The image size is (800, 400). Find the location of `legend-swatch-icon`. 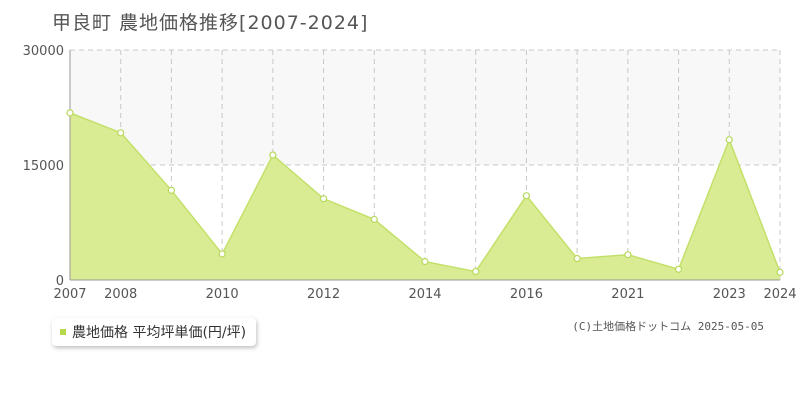

legend-swatch-icon is located at coordinates (63, 332).